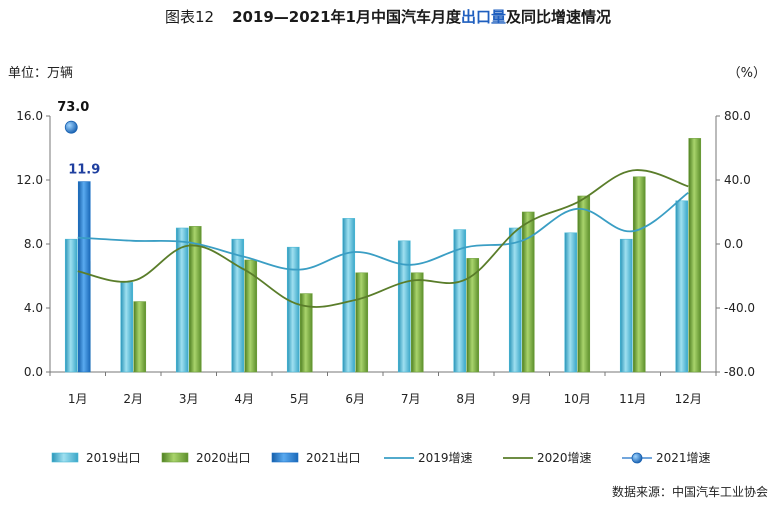 This screenshot has width=776, height=506. Describe the element at coordinates (689, 492) in the screenshot. I see `data-source: 数据来源：中国汽车工业协会` at that location.